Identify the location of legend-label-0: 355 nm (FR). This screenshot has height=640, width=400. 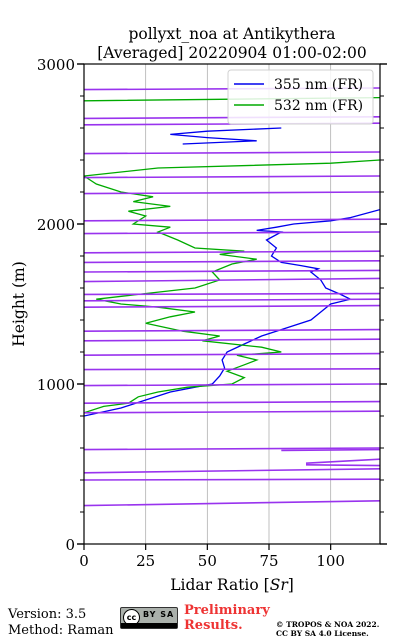
(318, 85).